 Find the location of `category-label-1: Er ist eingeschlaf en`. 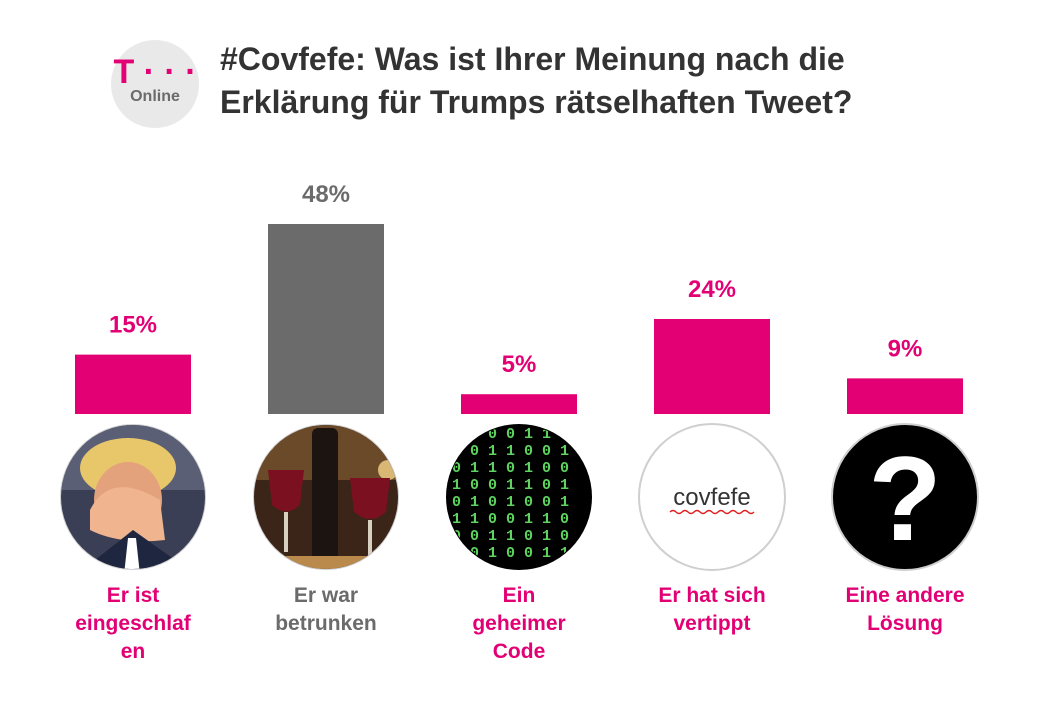

category-label-1: Er ist eingeschlaf en is located at coordinates (133, 624).